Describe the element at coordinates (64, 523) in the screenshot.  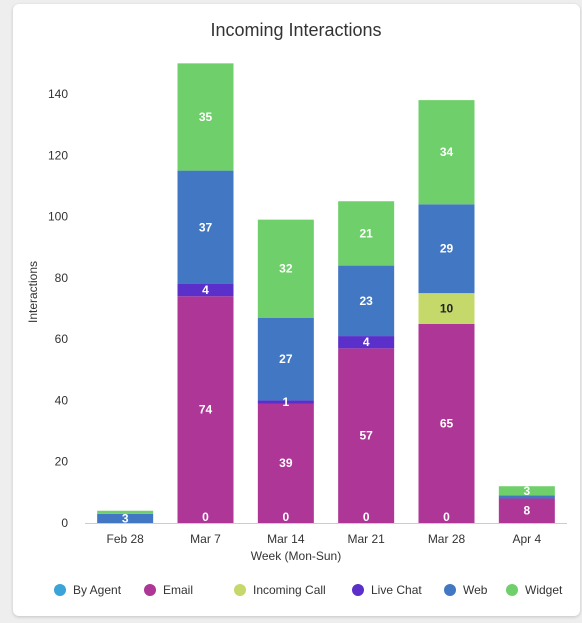
I see `y-tick-label: 0` at that location.